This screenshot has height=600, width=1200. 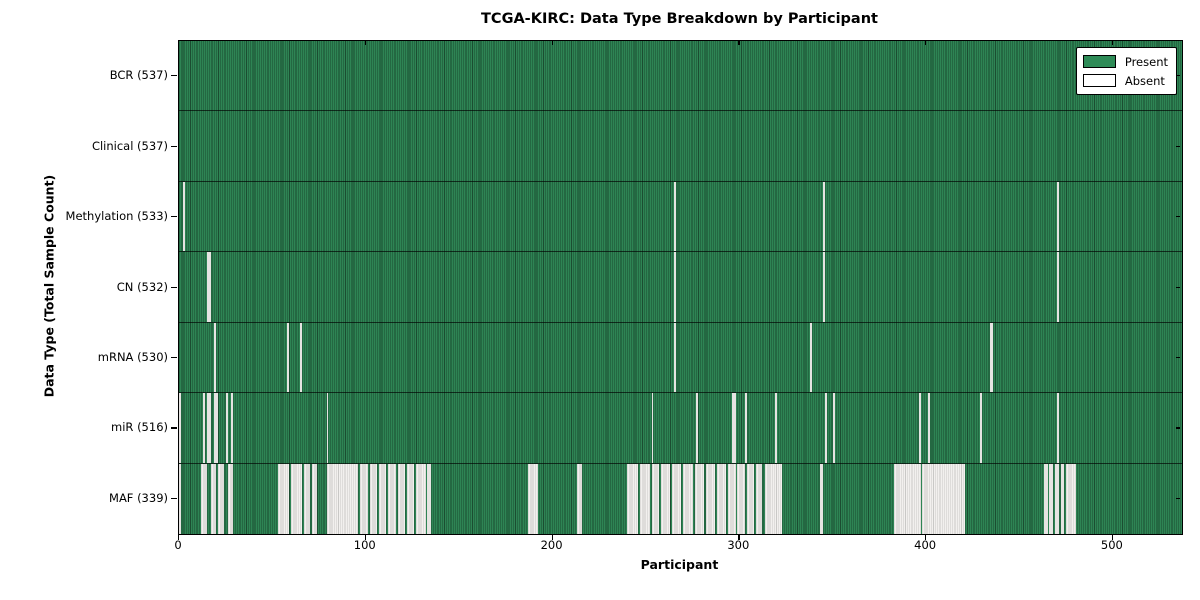 What do you see at coordinates (1099, 61) in the screenshot?
I see `present-swatch` at bounding box center [1099, 61].